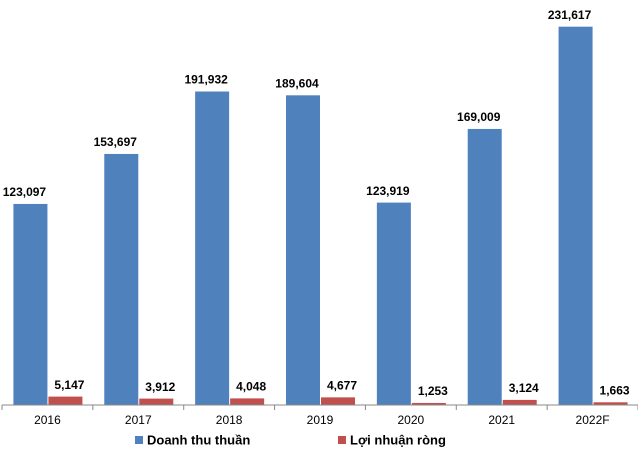  What do you see at coordinates (593, 420) in the screenshot?
I see `x-tick-label: 2022F` at bounding box center [593, 420].